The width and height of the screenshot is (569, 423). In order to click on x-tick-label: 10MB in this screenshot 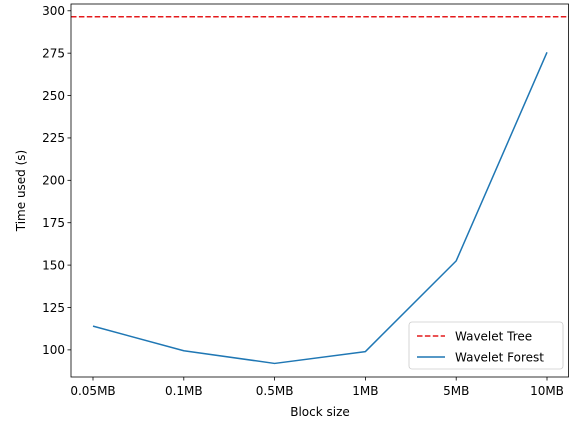, I will do `click(547, 391)`.